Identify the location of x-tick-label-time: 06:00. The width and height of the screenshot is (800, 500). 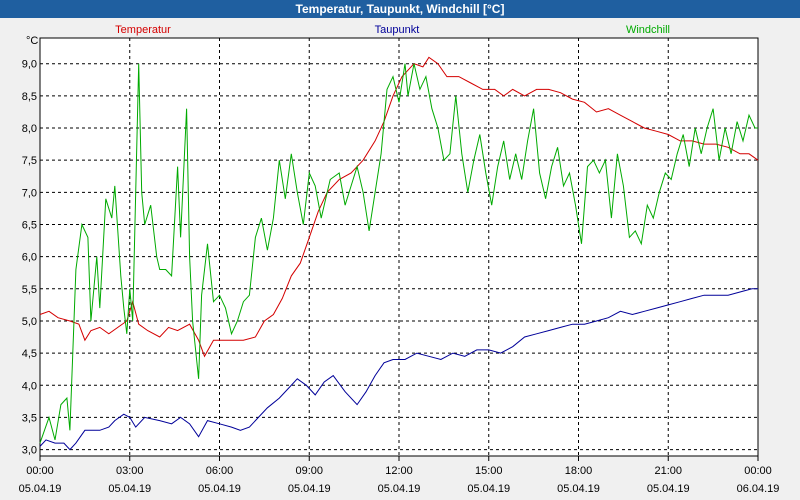
(220, 471).